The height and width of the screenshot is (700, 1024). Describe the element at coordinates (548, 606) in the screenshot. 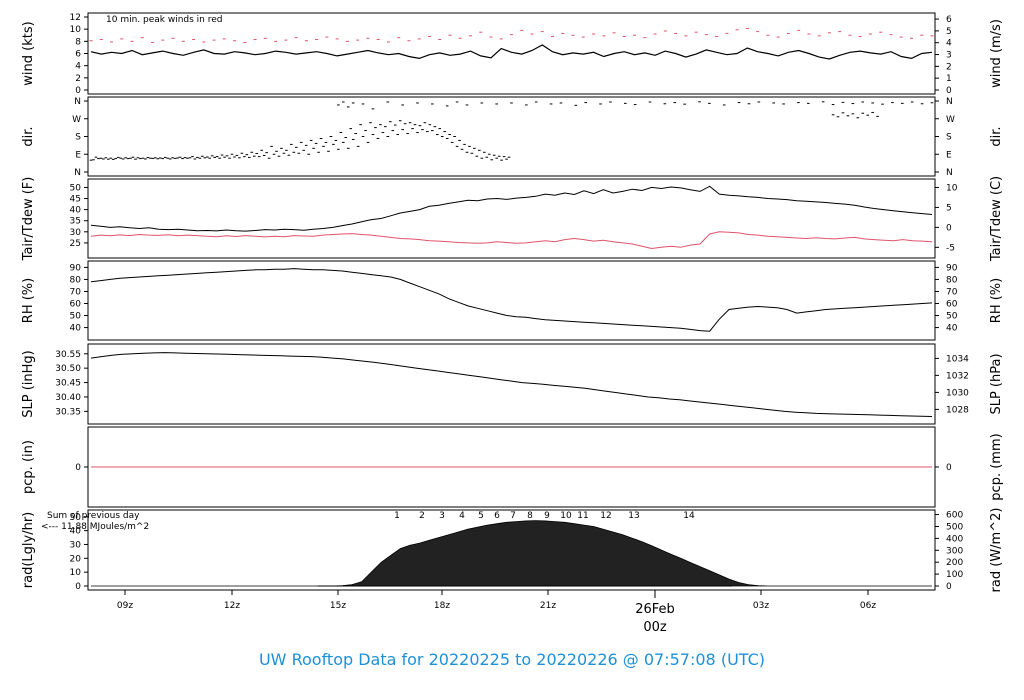

I see `x-tick-label: 21z` at that location.